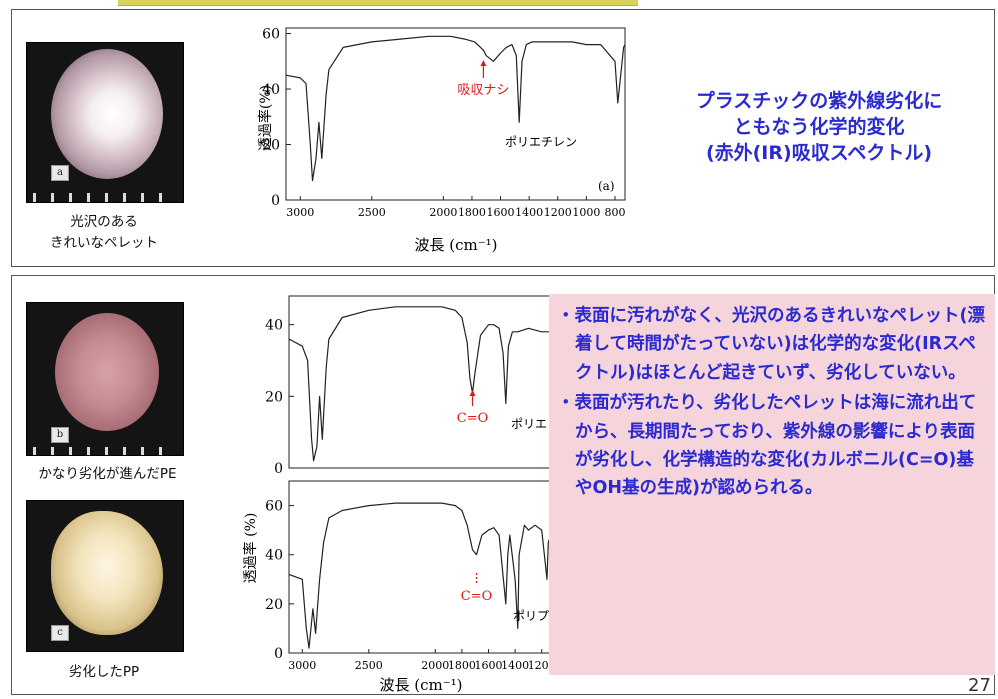 Image resolution: width=998 pixels, height=699 pixels. What do you see at coordinates (435, 665) in the screenshot?
I see `c-xtick-label: 2000` at bounding box center [435, 665].